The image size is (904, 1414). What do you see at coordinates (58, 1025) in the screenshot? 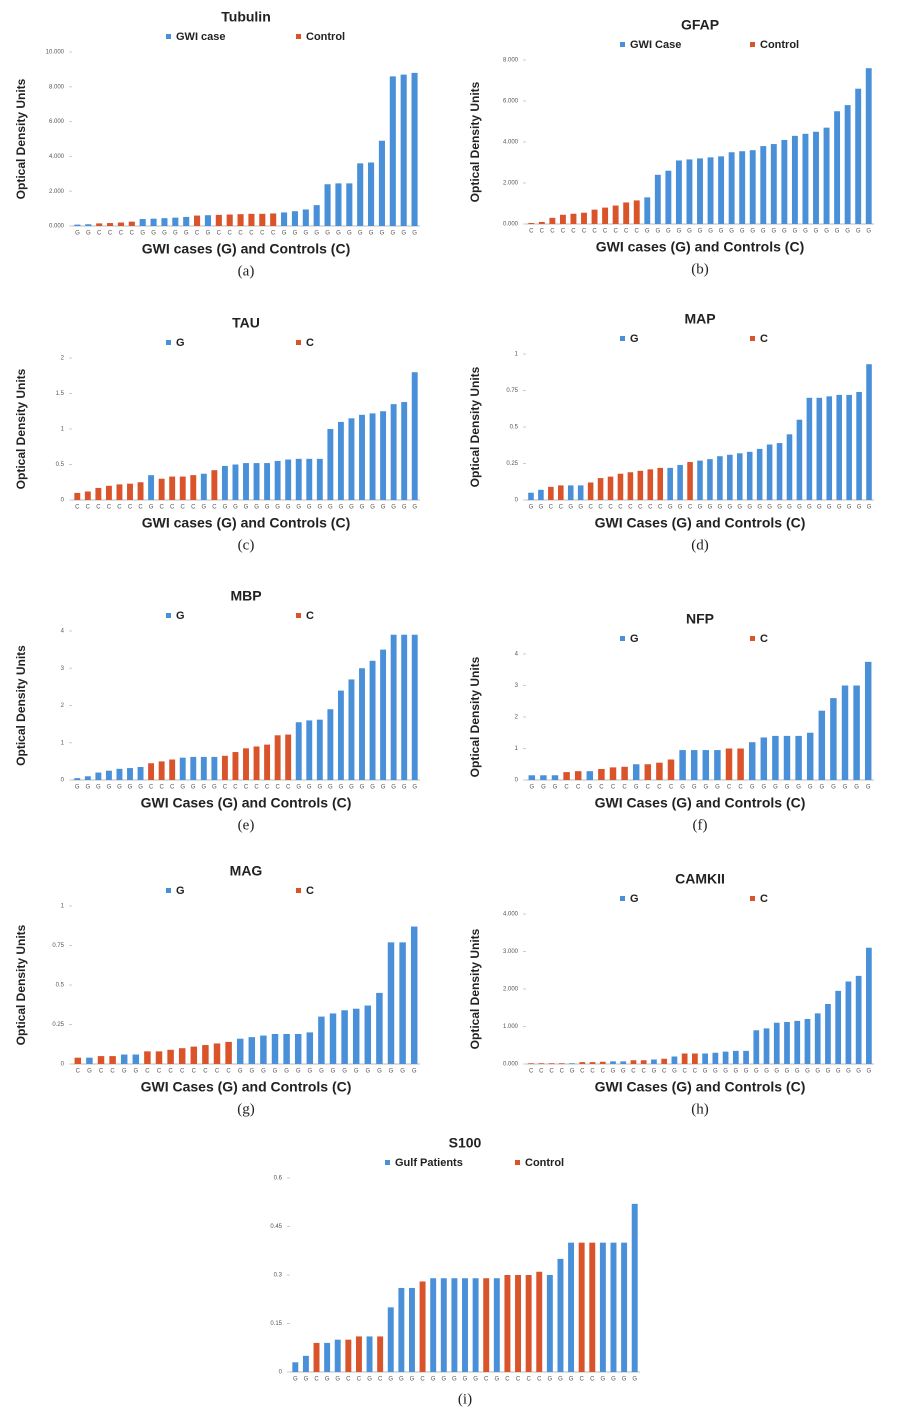
I see `y-tick-label: 0.25` at bounding box center [58, 1025].